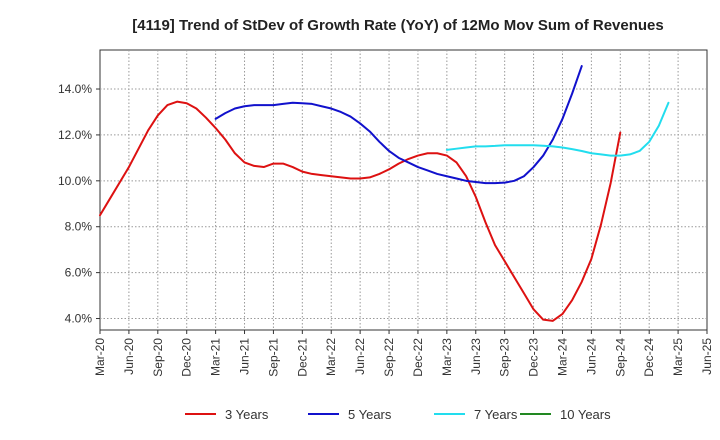 The width and height of the screenshot is (720, 440). Describe the element at coordinates (245, 356) in the screenshot. I see `x-tick-label: Jun-21` at that location.